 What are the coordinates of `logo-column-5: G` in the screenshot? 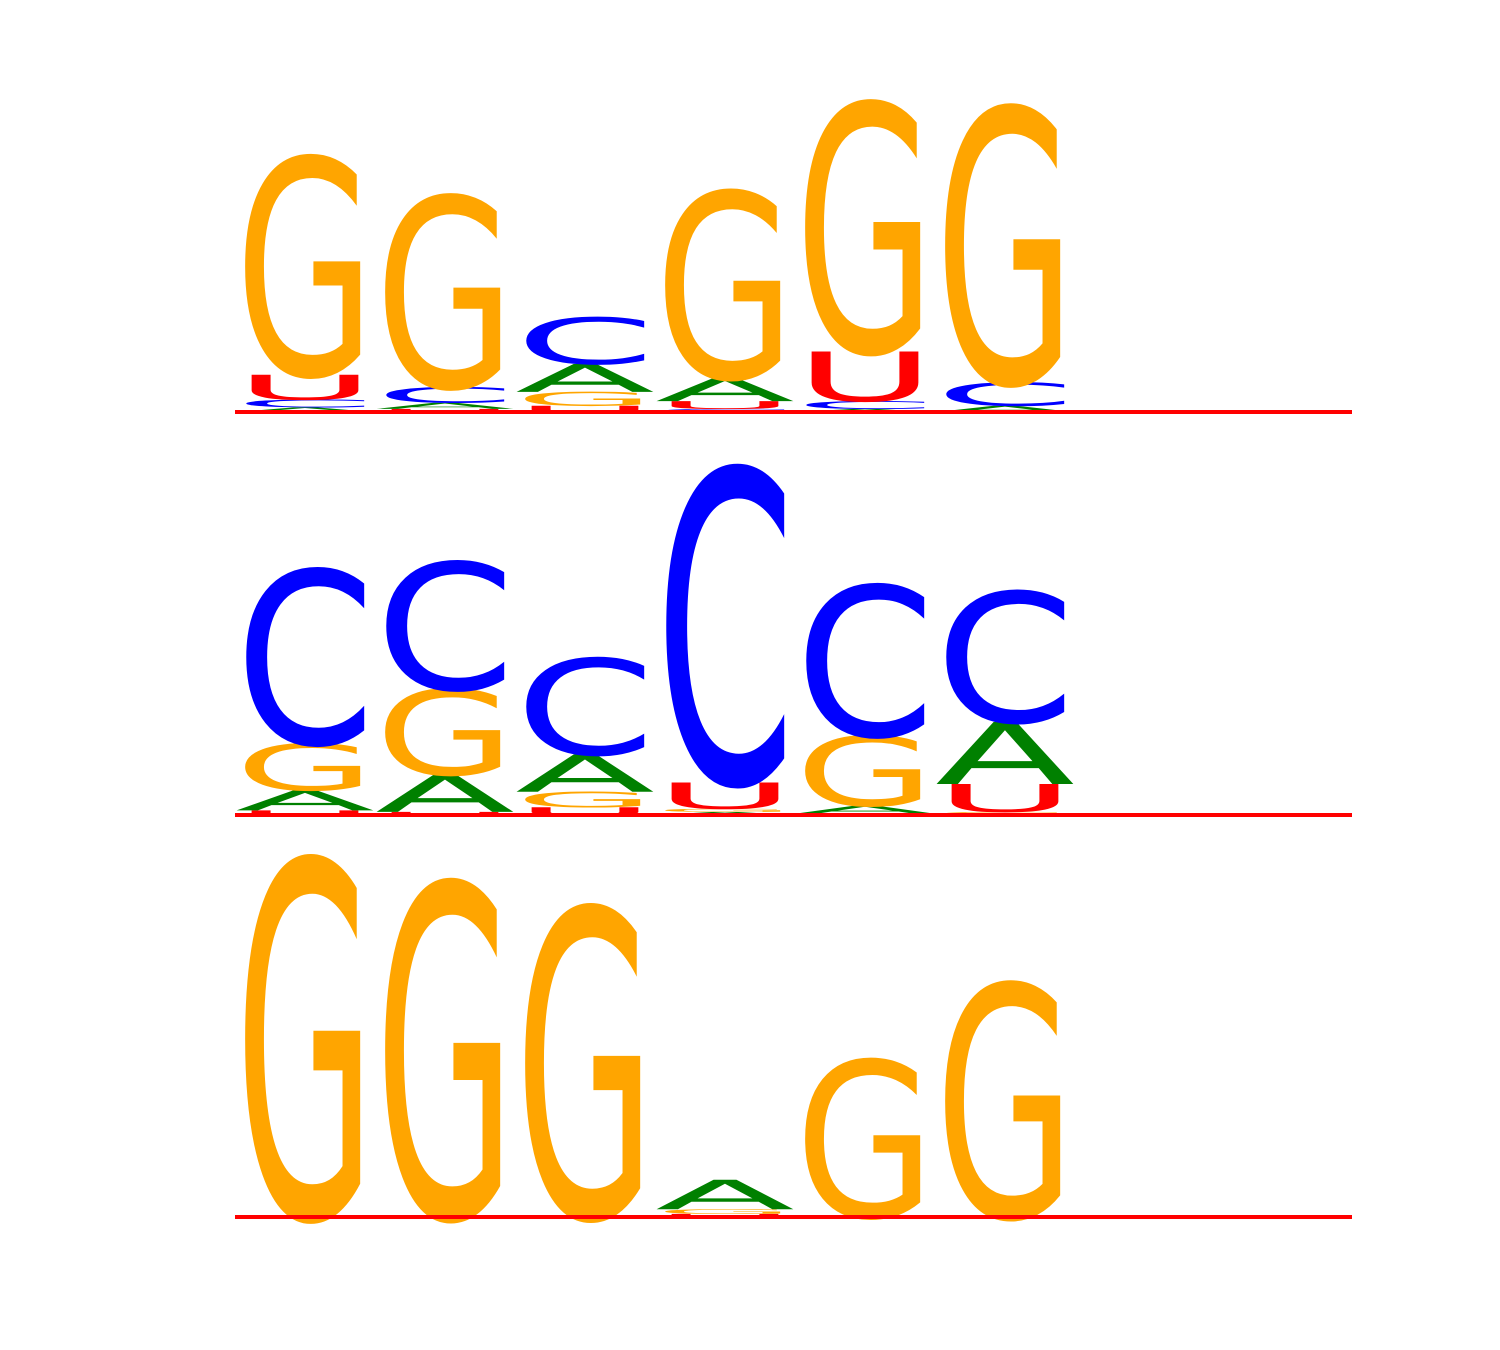 It's located at (865, 1143).